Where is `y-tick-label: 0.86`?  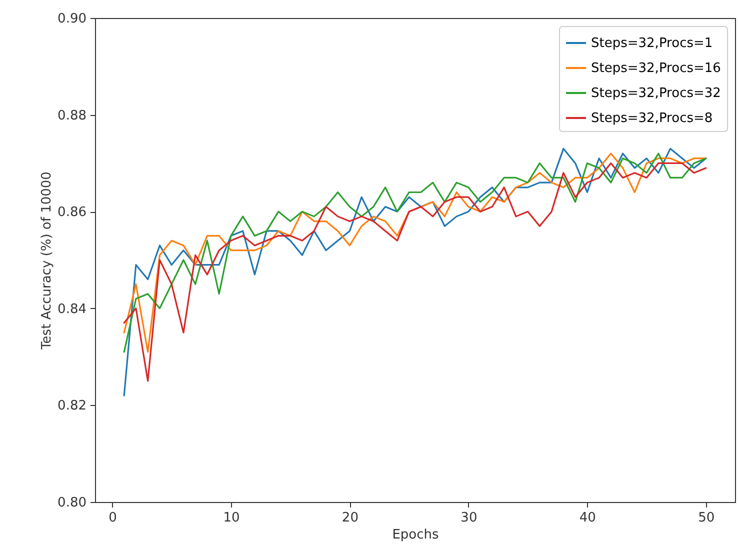
y-tick-label: 0.86 is located at coordinates (72, 212).